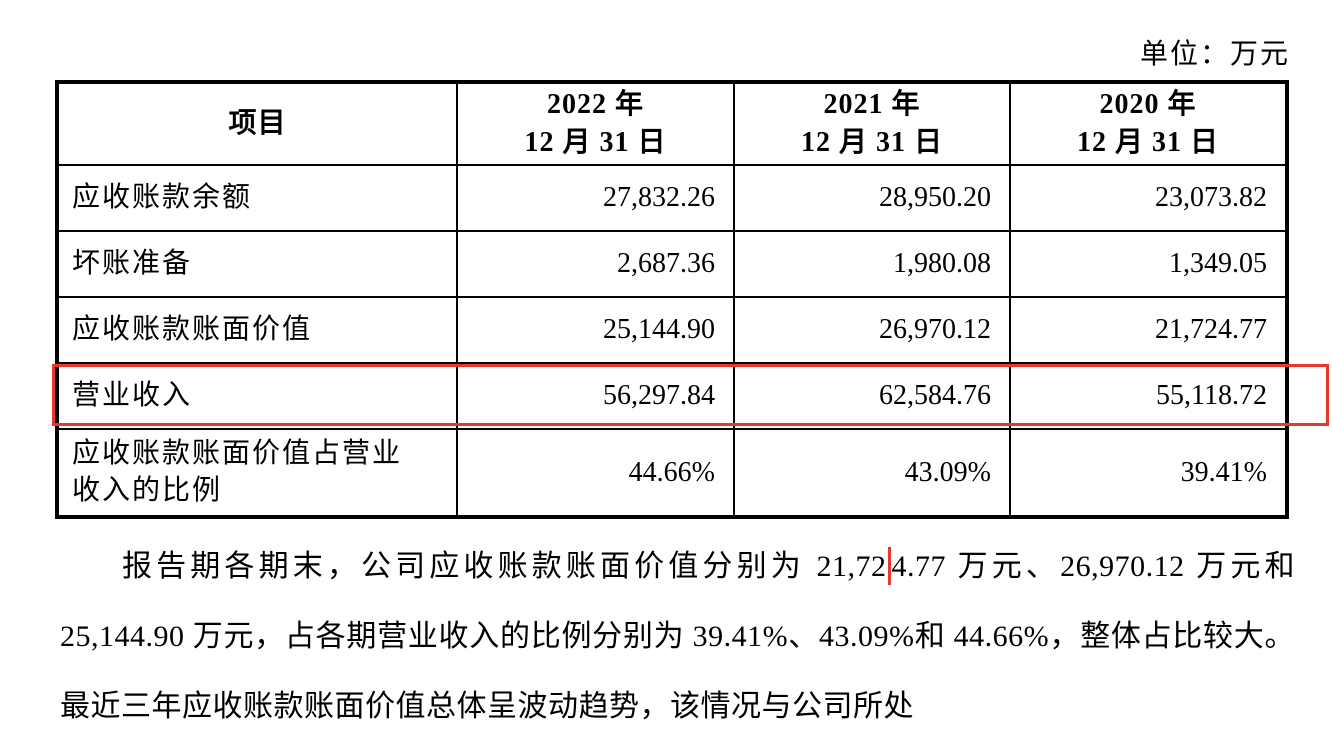 This screenshot has height=746, width=1332. What do you see at coordinates (595, 330) in the screenshot?
I see `cell-value-2022: 25,144.90` at bounding box center [595, 330].